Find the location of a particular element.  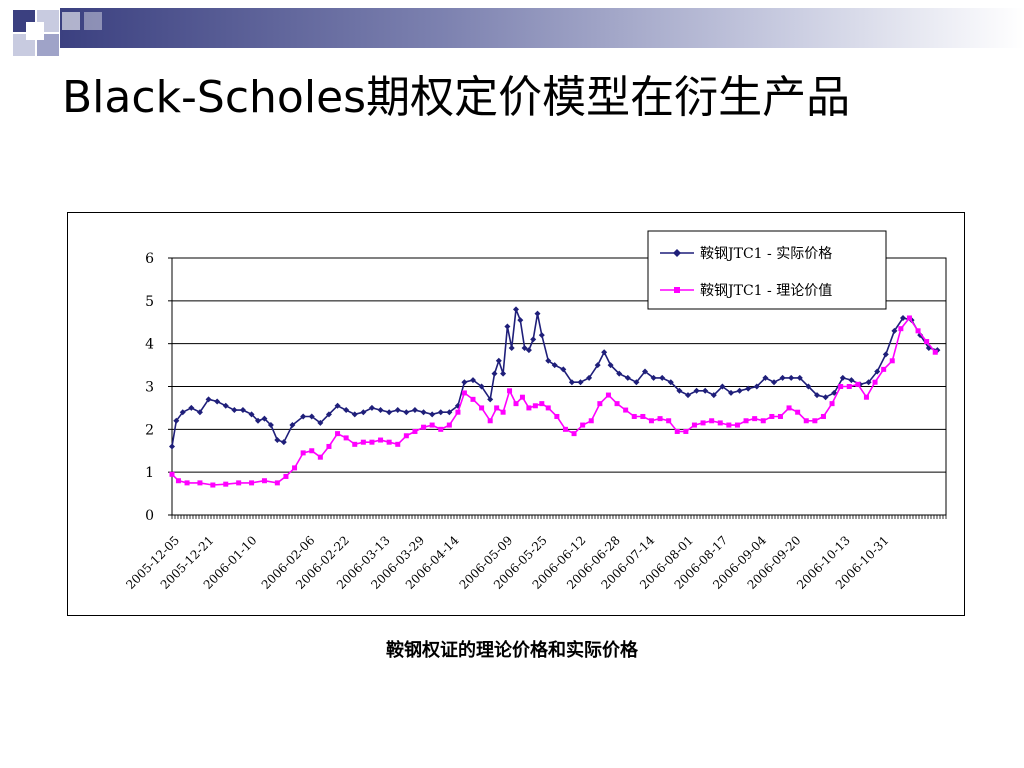

y-tick-label: 0 is located at coordinates (149, 516).